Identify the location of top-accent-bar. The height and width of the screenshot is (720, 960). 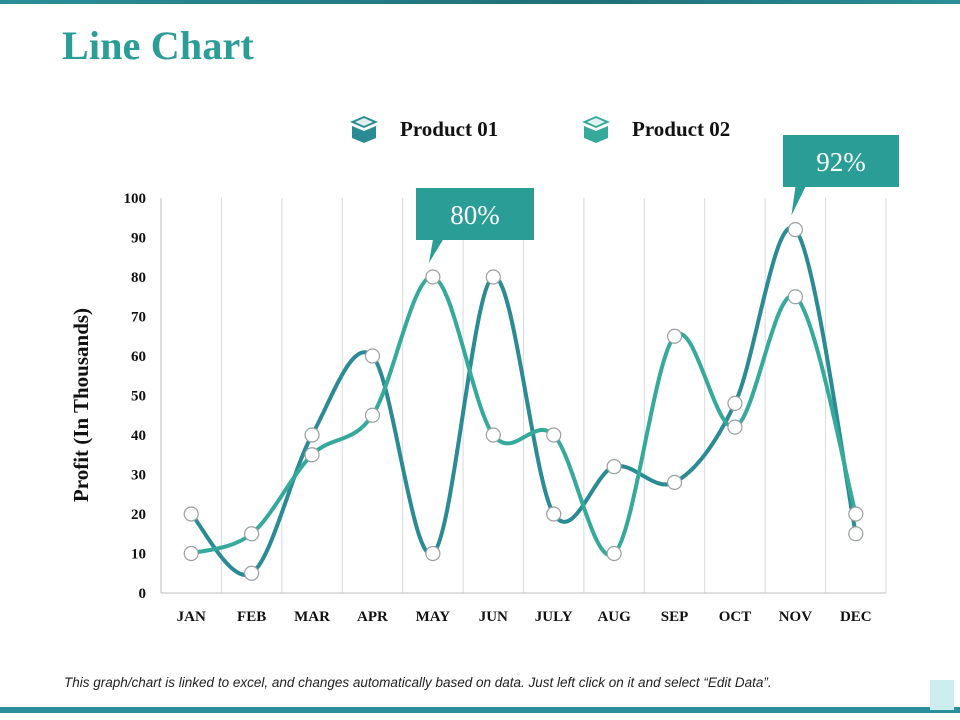
(480, 2).